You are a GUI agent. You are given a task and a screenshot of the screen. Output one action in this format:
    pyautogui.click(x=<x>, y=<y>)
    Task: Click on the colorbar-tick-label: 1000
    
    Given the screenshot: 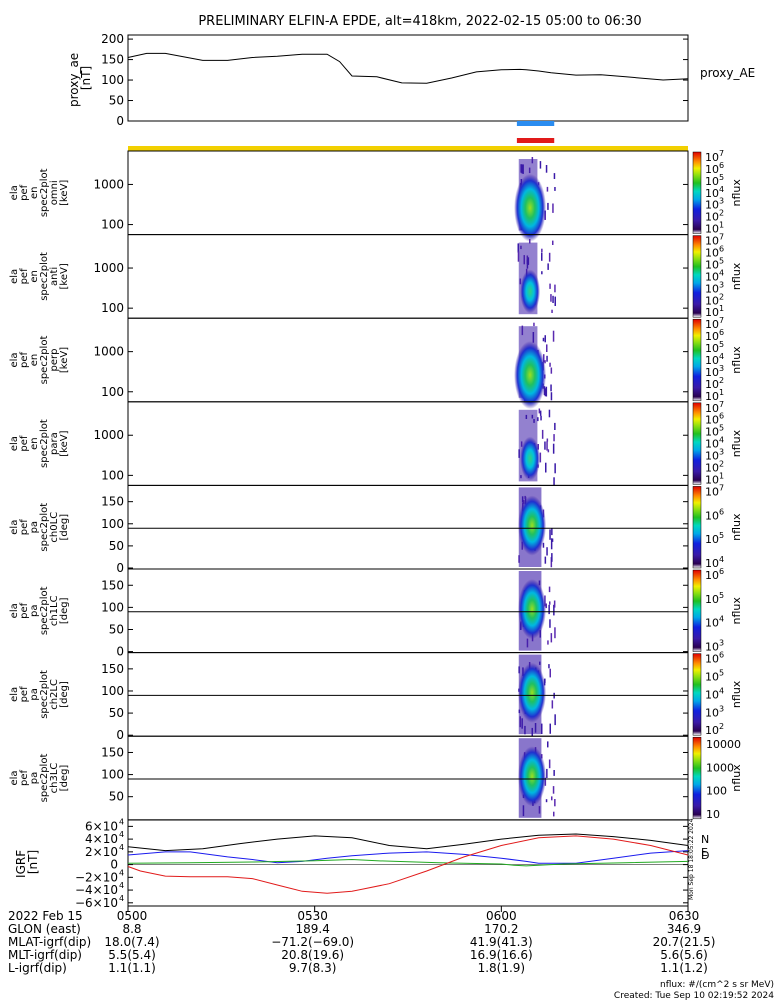 What is the action you would take?
    pyautogui.click(x=720, y=767)
    